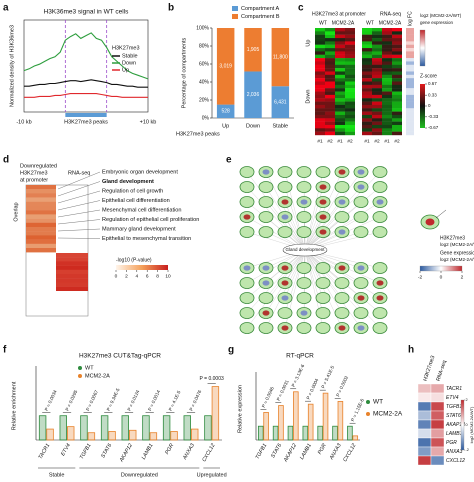 This screenshot has width=474, height=482. Describe the element at coordinates (142, 267) in the screenshot. I see `colorbar` at that location.